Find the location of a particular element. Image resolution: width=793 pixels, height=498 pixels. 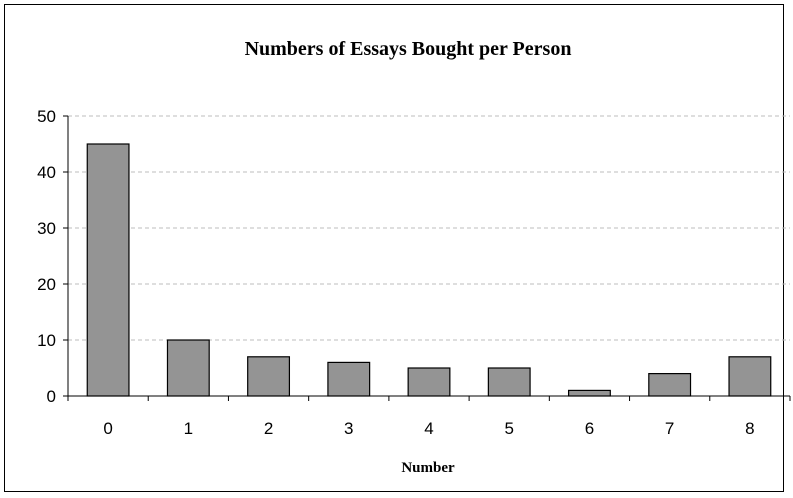

y-tick-label: 0 is located at coordinates (51, 396).